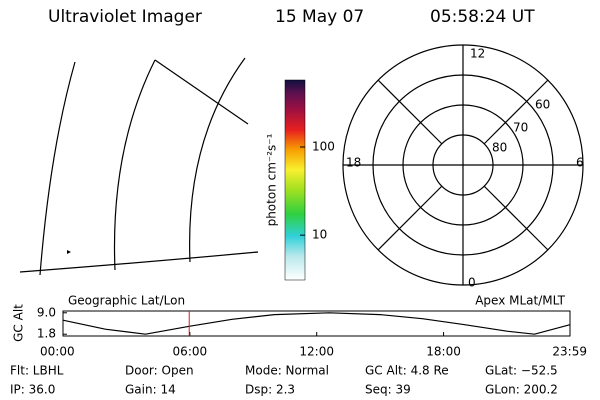 The width and height of the screenshot is (600, 400). I want to click on colorbar-tick-label: 100, so click(323, 146).